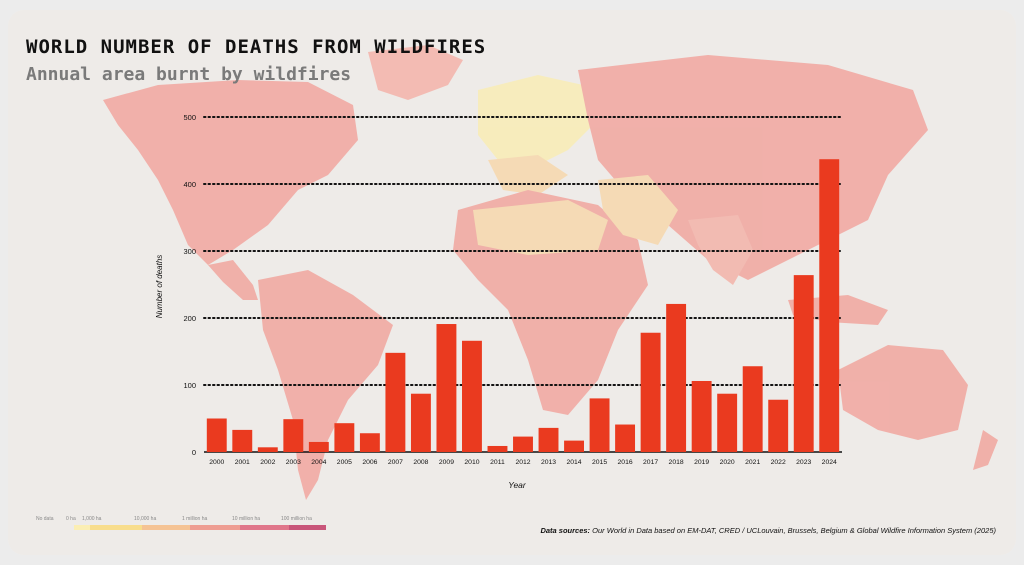 The image size is (1024, 565). Describe the element at coordinates (216, 462) in the screenshot. I see `x-tick-label: 2000` at that location.